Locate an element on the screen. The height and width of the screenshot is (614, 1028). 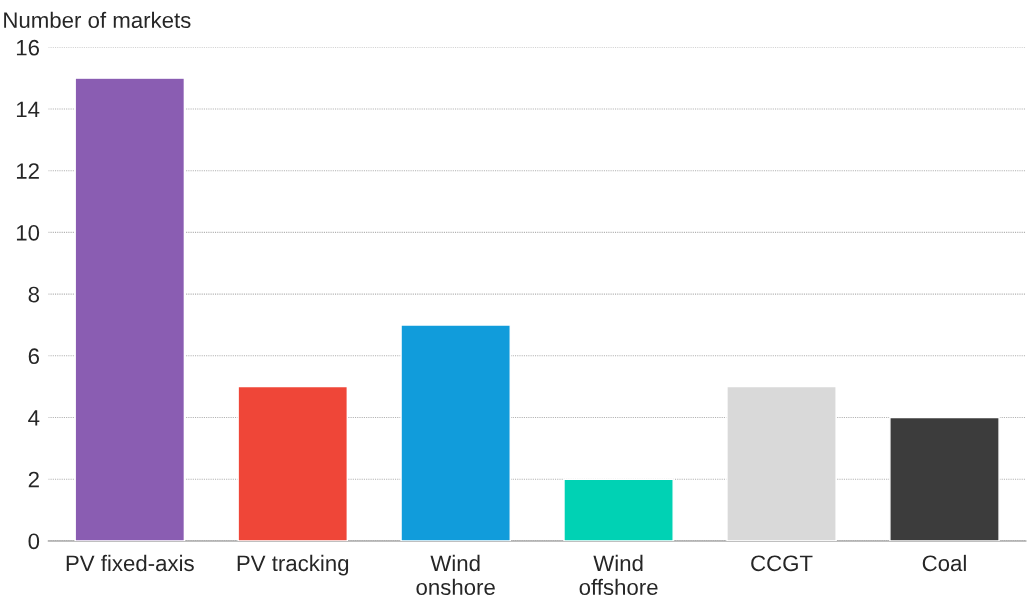
x-tick-label: Wind onshore is located at coordinates (455, 575).